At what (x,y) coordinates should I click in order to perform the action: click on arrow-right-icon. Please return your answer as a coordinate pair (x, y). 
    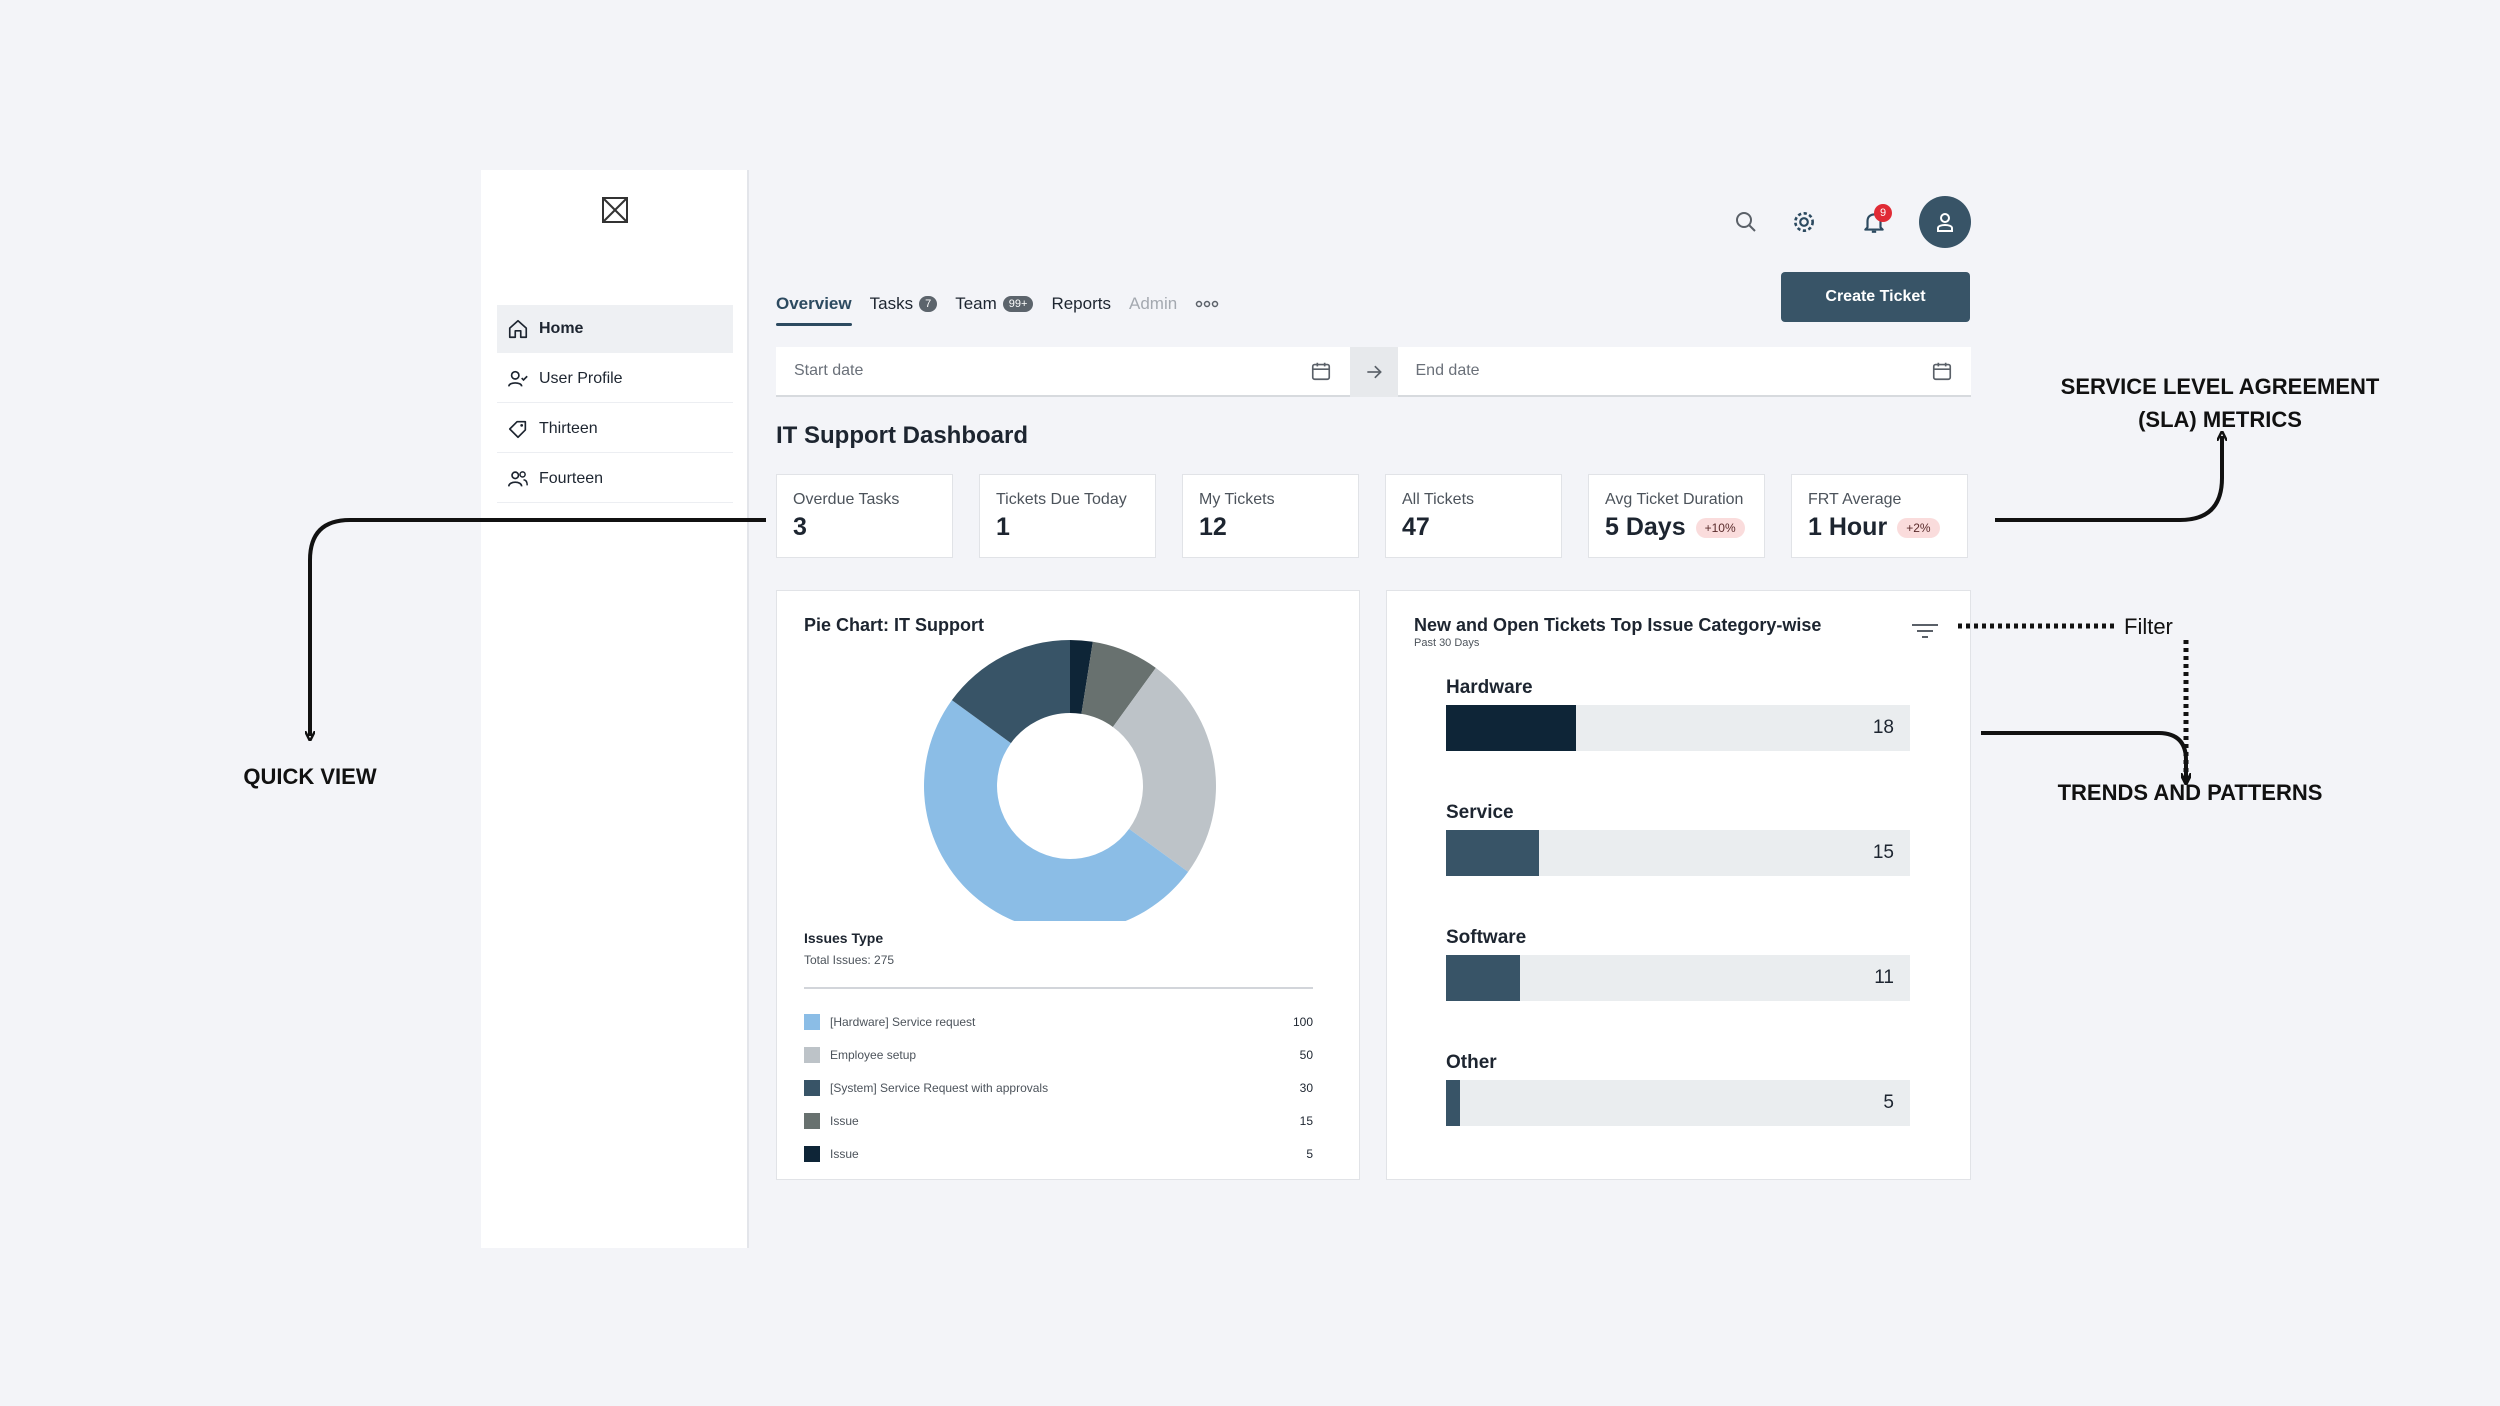
    Looking at the image, I should click on (1374, 372).